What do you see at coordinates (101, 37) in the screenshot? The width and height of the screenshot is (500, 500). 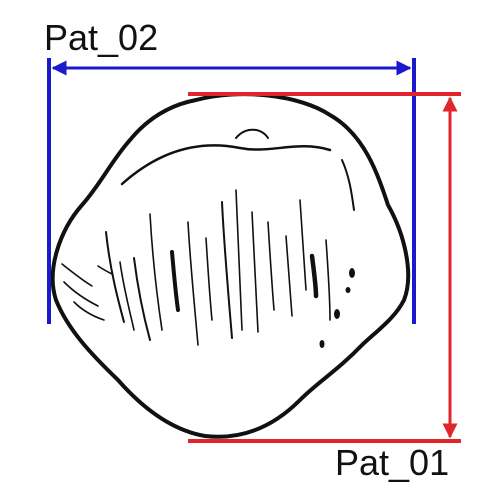 I see `width-measure-label: Pat_02` at bounding box center [101, 37].